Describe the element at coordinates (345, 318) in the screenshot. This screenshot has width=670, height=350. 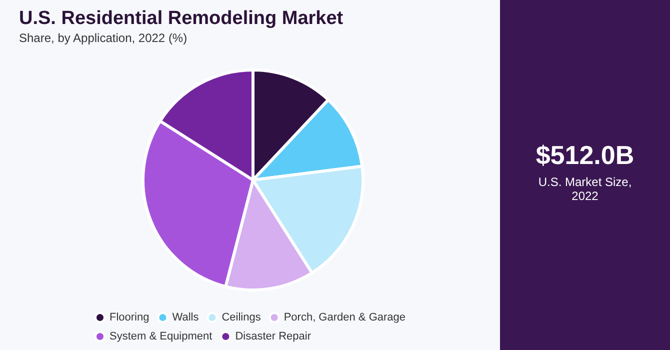
I see `legend-label: Porch, Garden & Garage` at that location.